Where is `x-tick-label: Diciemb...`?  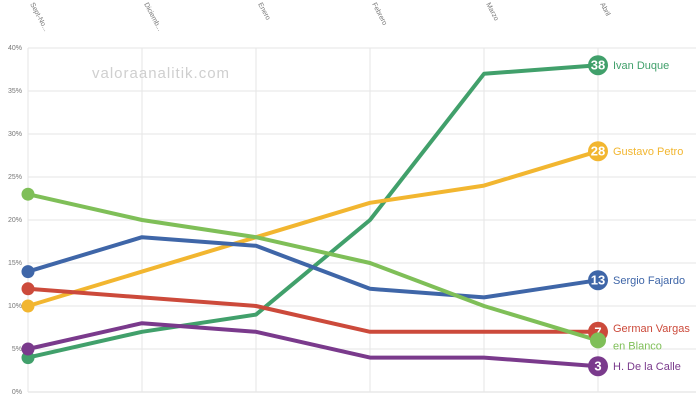
x-tick-label: Diciemb... is located at coordinates (152, 17).